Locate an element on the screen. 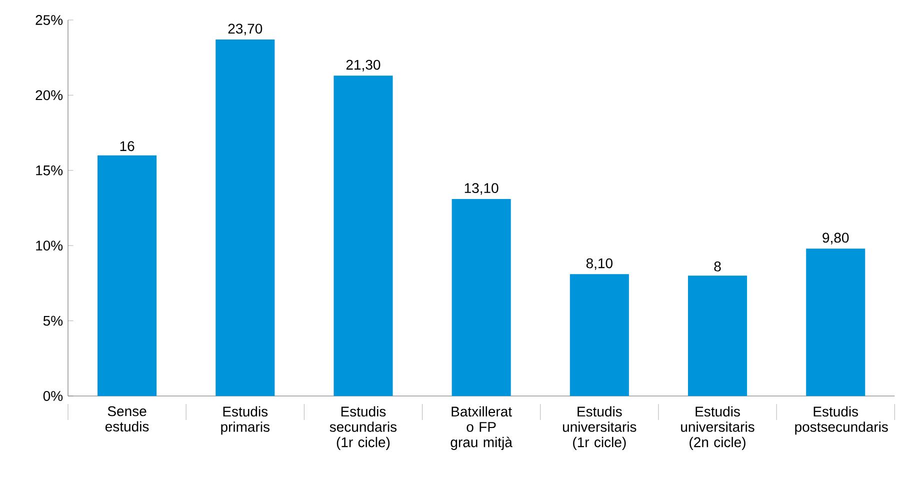 This screenshot has height=481, width=901. x-tick-label: Batxillerat o FP grau mitjà is located at coordinates (481, 428).